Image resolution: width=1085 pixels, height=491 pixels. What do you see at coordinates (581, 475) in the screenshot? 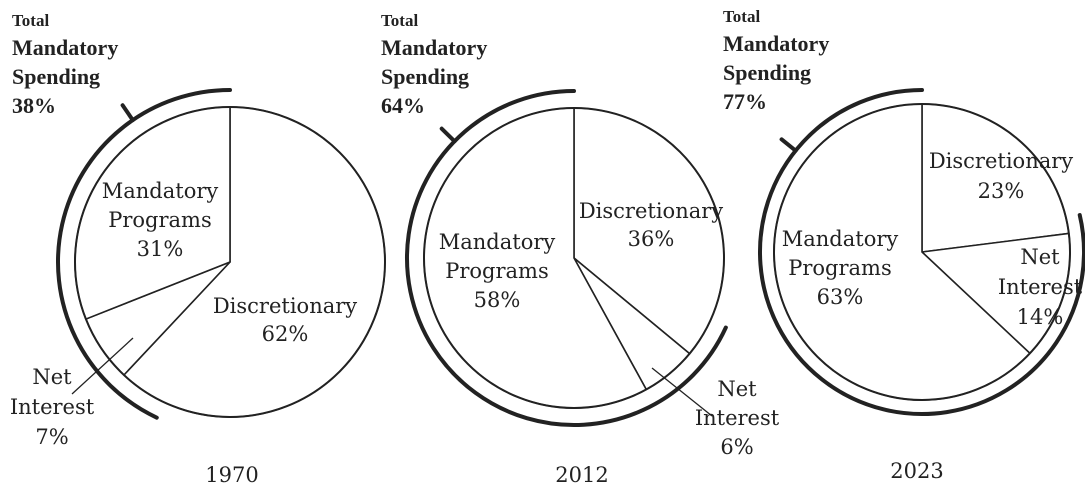
I see `year-label: 2012` at bounding box center [581, 475].